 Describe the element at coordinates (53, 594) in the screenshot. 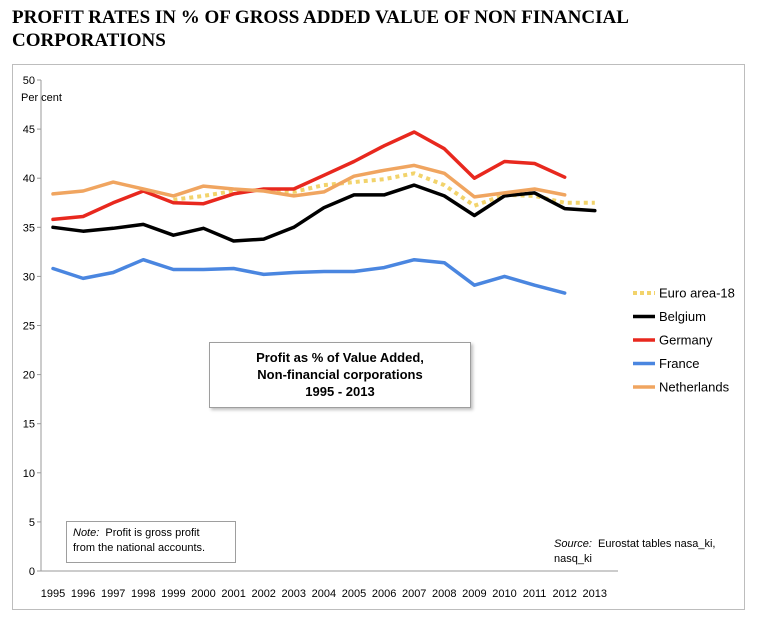

I see `x-tick-label: 1995` at that location.